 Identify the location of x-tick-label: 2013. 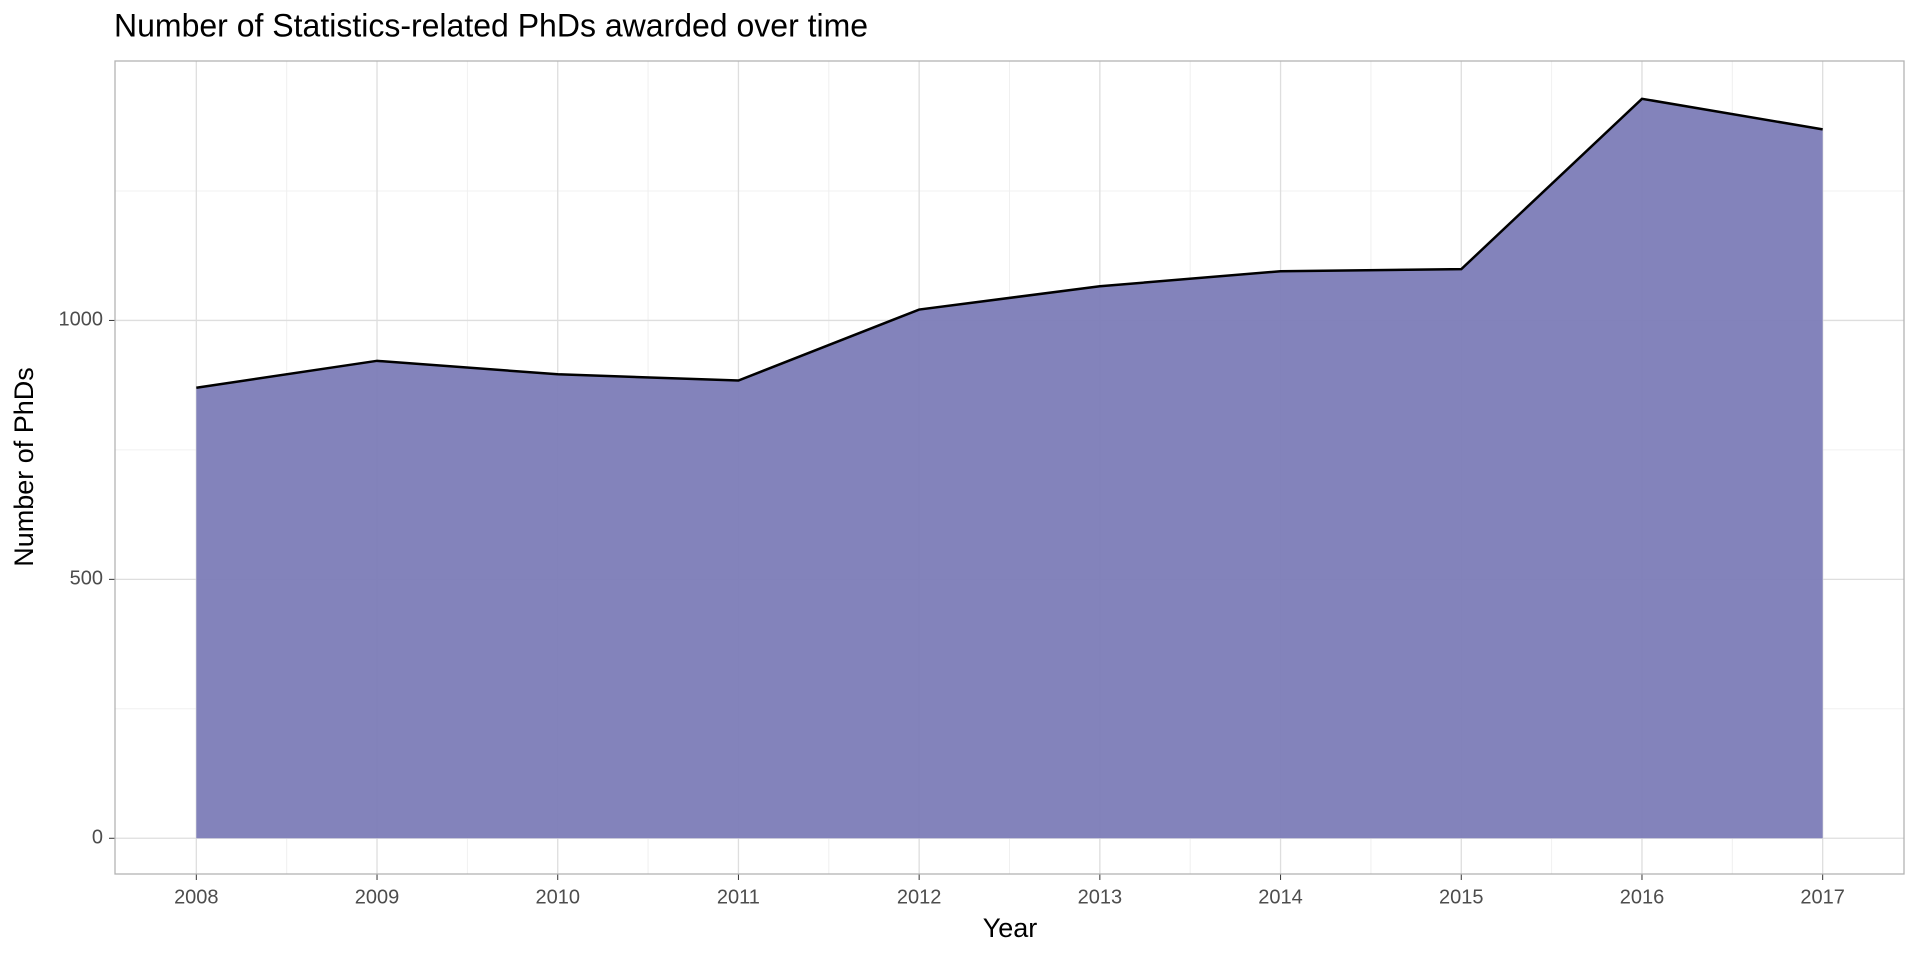
(1100, 897).